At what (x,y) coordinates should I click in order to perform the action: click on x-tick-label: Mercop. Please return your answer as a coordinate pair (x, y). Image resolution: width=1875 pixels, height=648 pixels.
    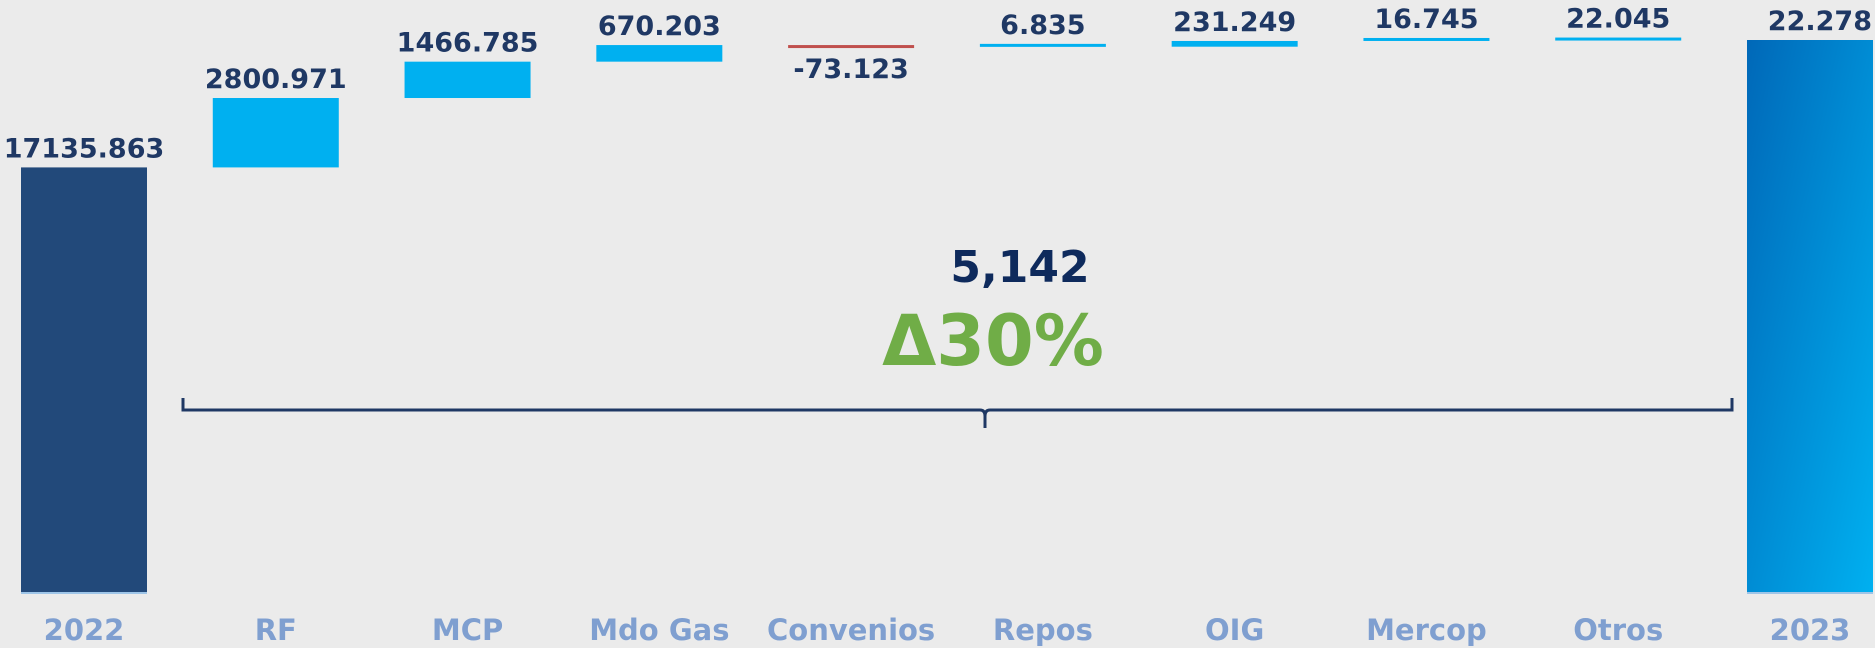
    Looking at the image, I should click on (1426, 630).